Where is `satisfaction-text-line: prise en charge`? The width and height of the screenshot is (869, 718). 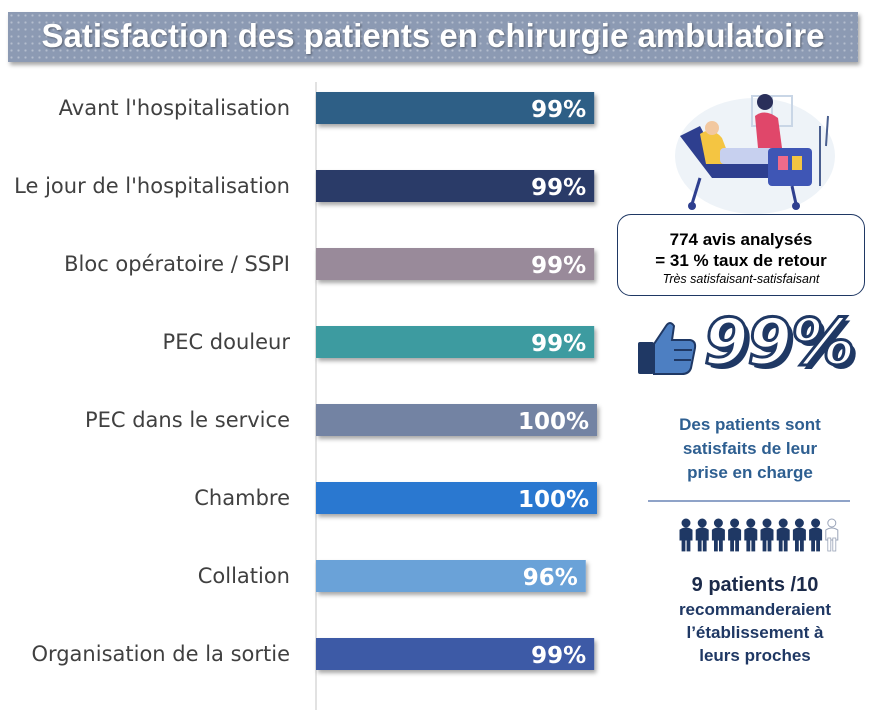
satisfaction-text-line: prise en charge is located at coordinates (750, 472).